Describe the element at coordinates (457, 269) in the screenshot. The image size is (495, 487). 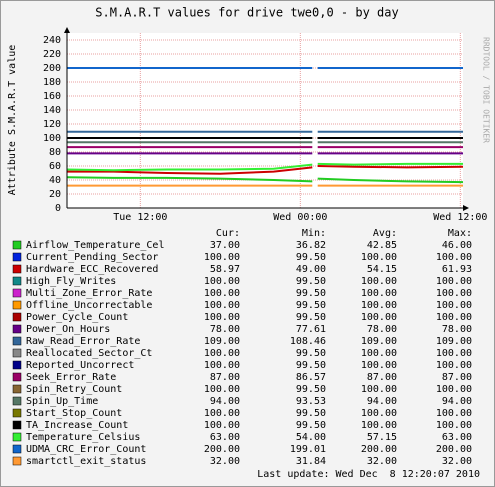
I see `legend-stat: 61.93` at that location.